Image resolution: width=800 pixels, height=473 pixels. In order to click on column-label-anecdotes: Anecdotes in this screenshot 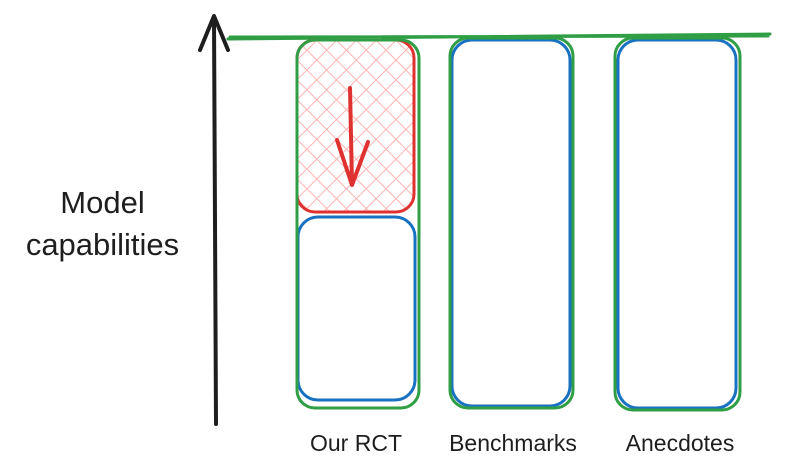, I will do `click(680, 443)`.